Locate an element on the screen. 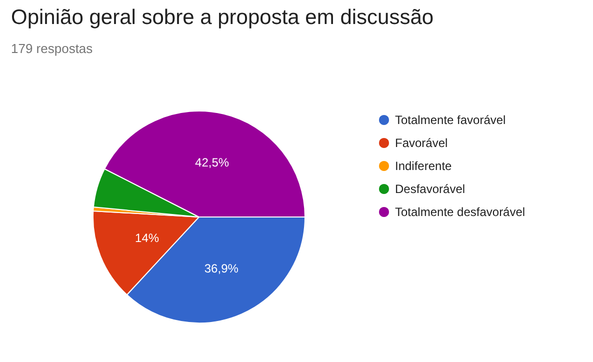  legend-label: Totalmente desfavorável is located at coordinates (460, 212).